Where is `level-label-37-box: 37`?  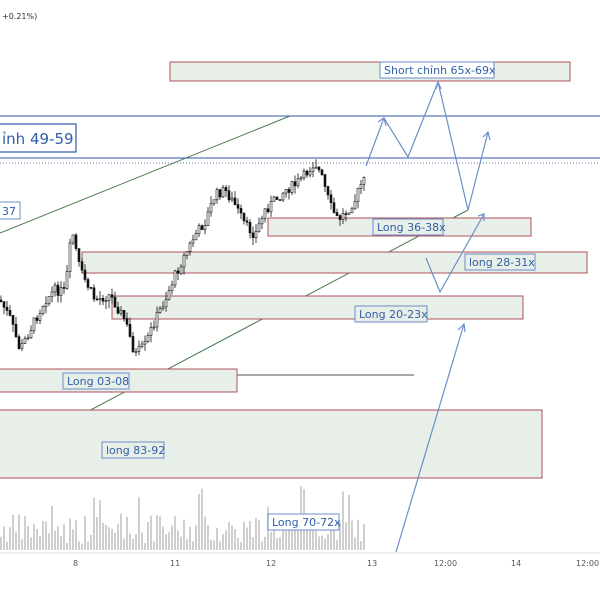
level-label-37-box: 37 is located at coordinates (10, 210).